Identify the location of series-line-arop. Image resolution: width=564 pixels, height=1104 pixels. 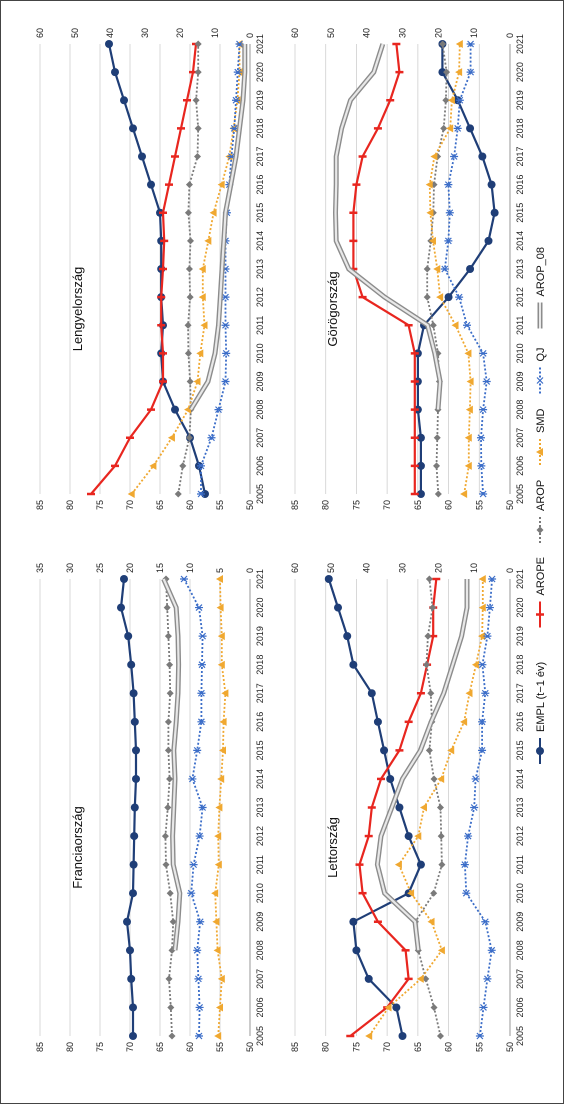
(188, 269).